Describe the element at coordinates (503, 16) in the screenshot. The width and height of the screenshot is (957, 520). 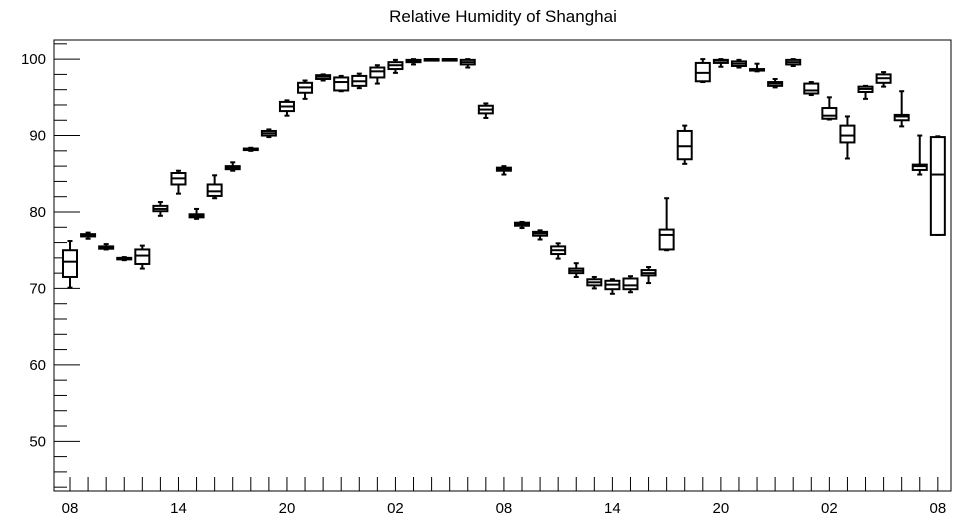
I see `chart-title: Relative Humidity of Shanghai` at that location.